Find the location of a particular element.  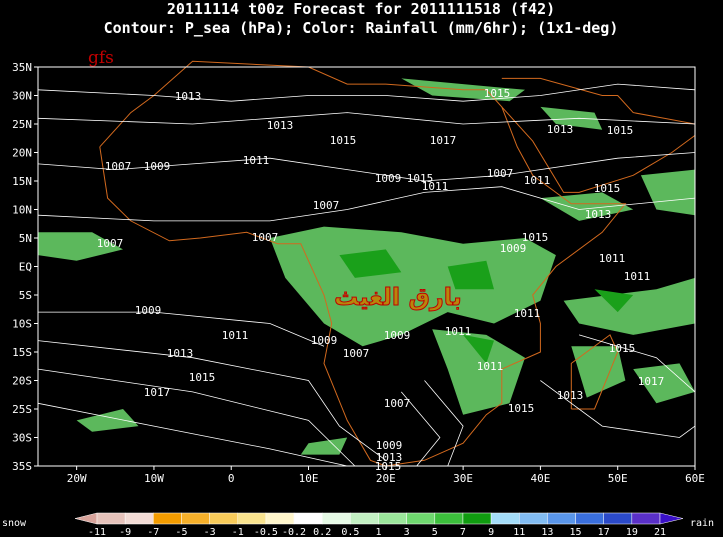

lat-label: 25N is located at coordinates (22, 124).